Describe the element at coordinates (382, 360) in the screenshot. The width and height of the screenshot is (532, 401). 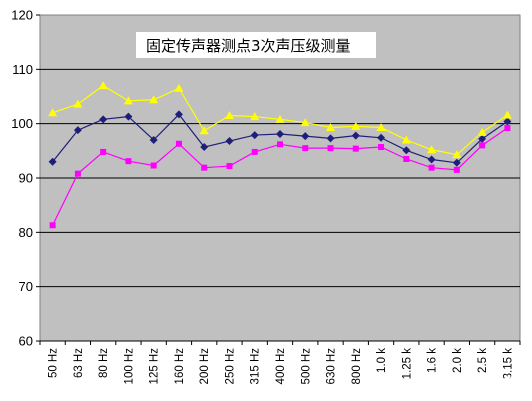
I see `x-tick-label: 1.0 k` at that location.